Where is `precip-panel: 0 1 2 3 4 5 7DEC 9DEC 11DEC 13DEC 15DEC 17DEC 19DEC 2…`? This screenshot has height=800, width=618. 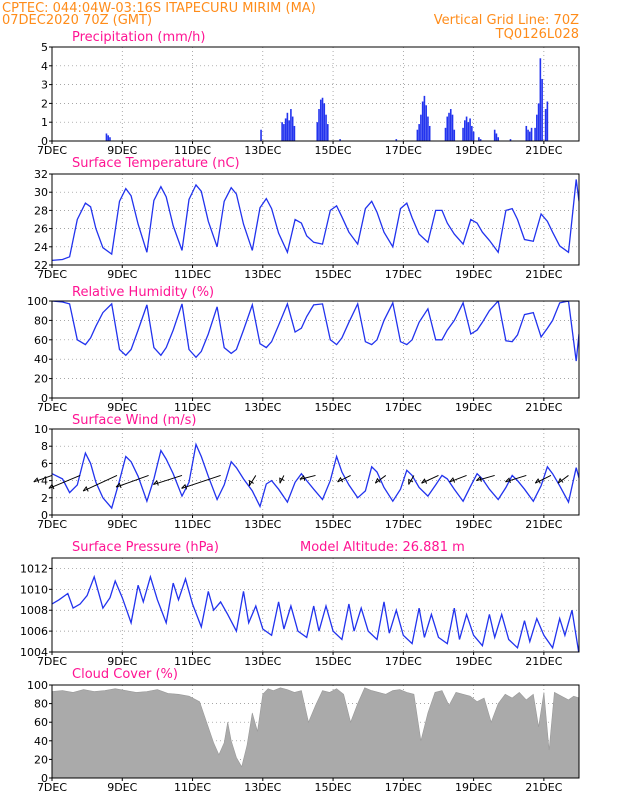 precip-panel: 0 1 2 3 4 5 7DEC 9DEC 11DEC 13DEC 15DEC 17DEC 19DEC 2… is located at coordinates (308, 99).